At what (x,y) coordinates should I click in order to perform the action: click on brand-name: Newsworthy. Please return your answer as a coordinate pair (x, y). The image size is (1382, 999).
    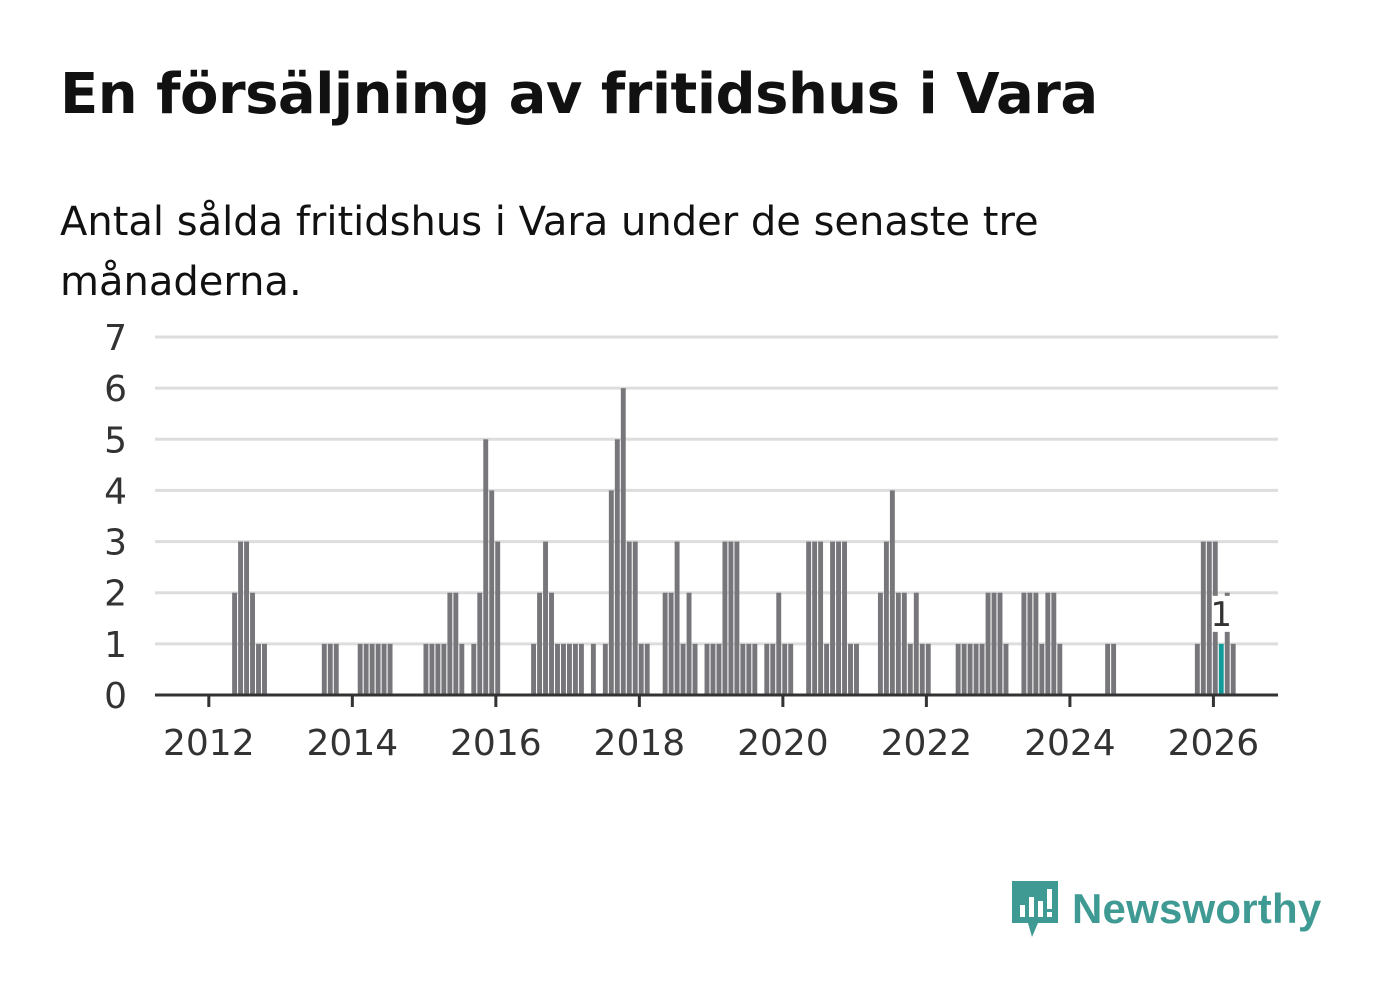
    Looking at the image, I should click on (1197, 908).